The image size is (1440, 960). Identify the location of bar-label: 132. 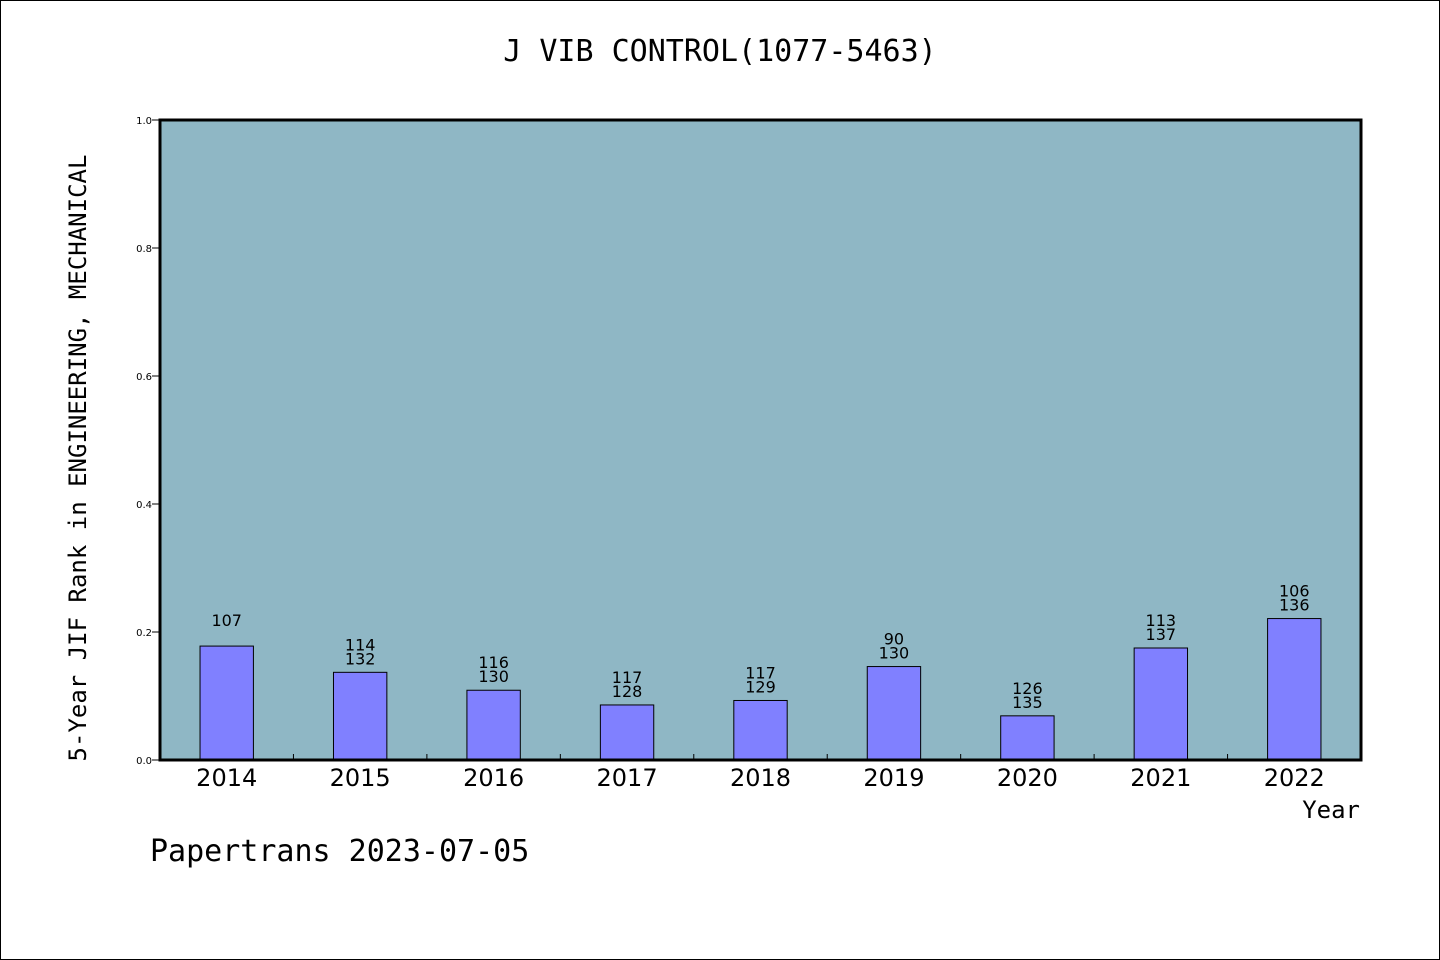
(360, 658).